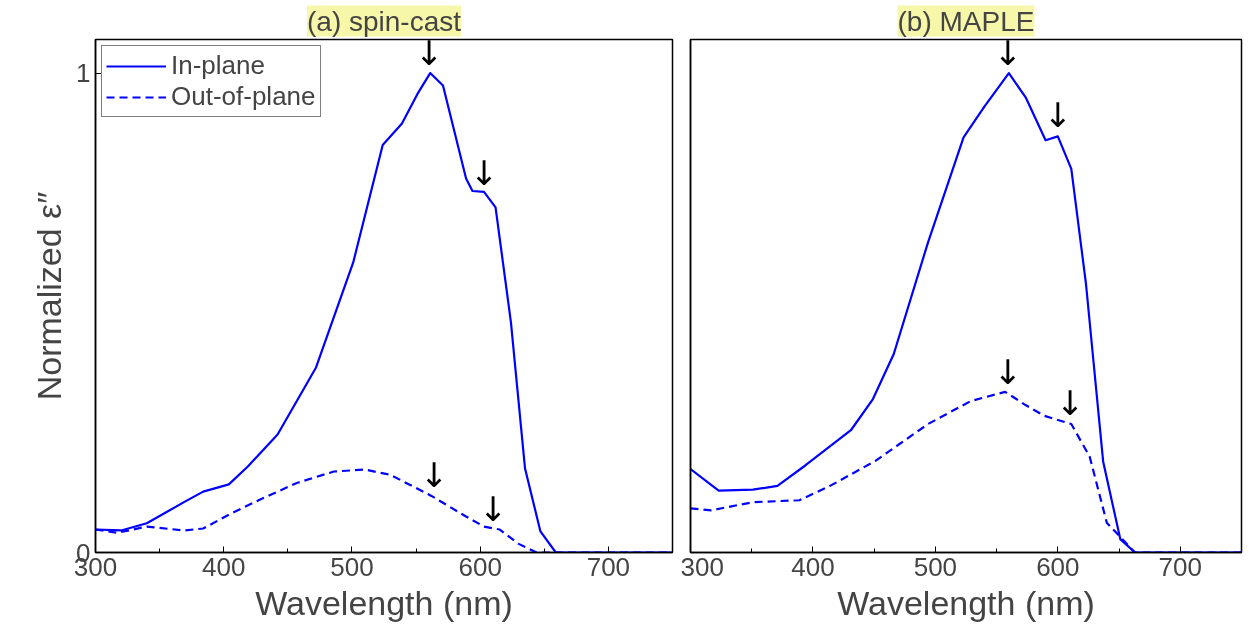  I want to click on chart-title: (a) spin-cast, so click(384, 21).